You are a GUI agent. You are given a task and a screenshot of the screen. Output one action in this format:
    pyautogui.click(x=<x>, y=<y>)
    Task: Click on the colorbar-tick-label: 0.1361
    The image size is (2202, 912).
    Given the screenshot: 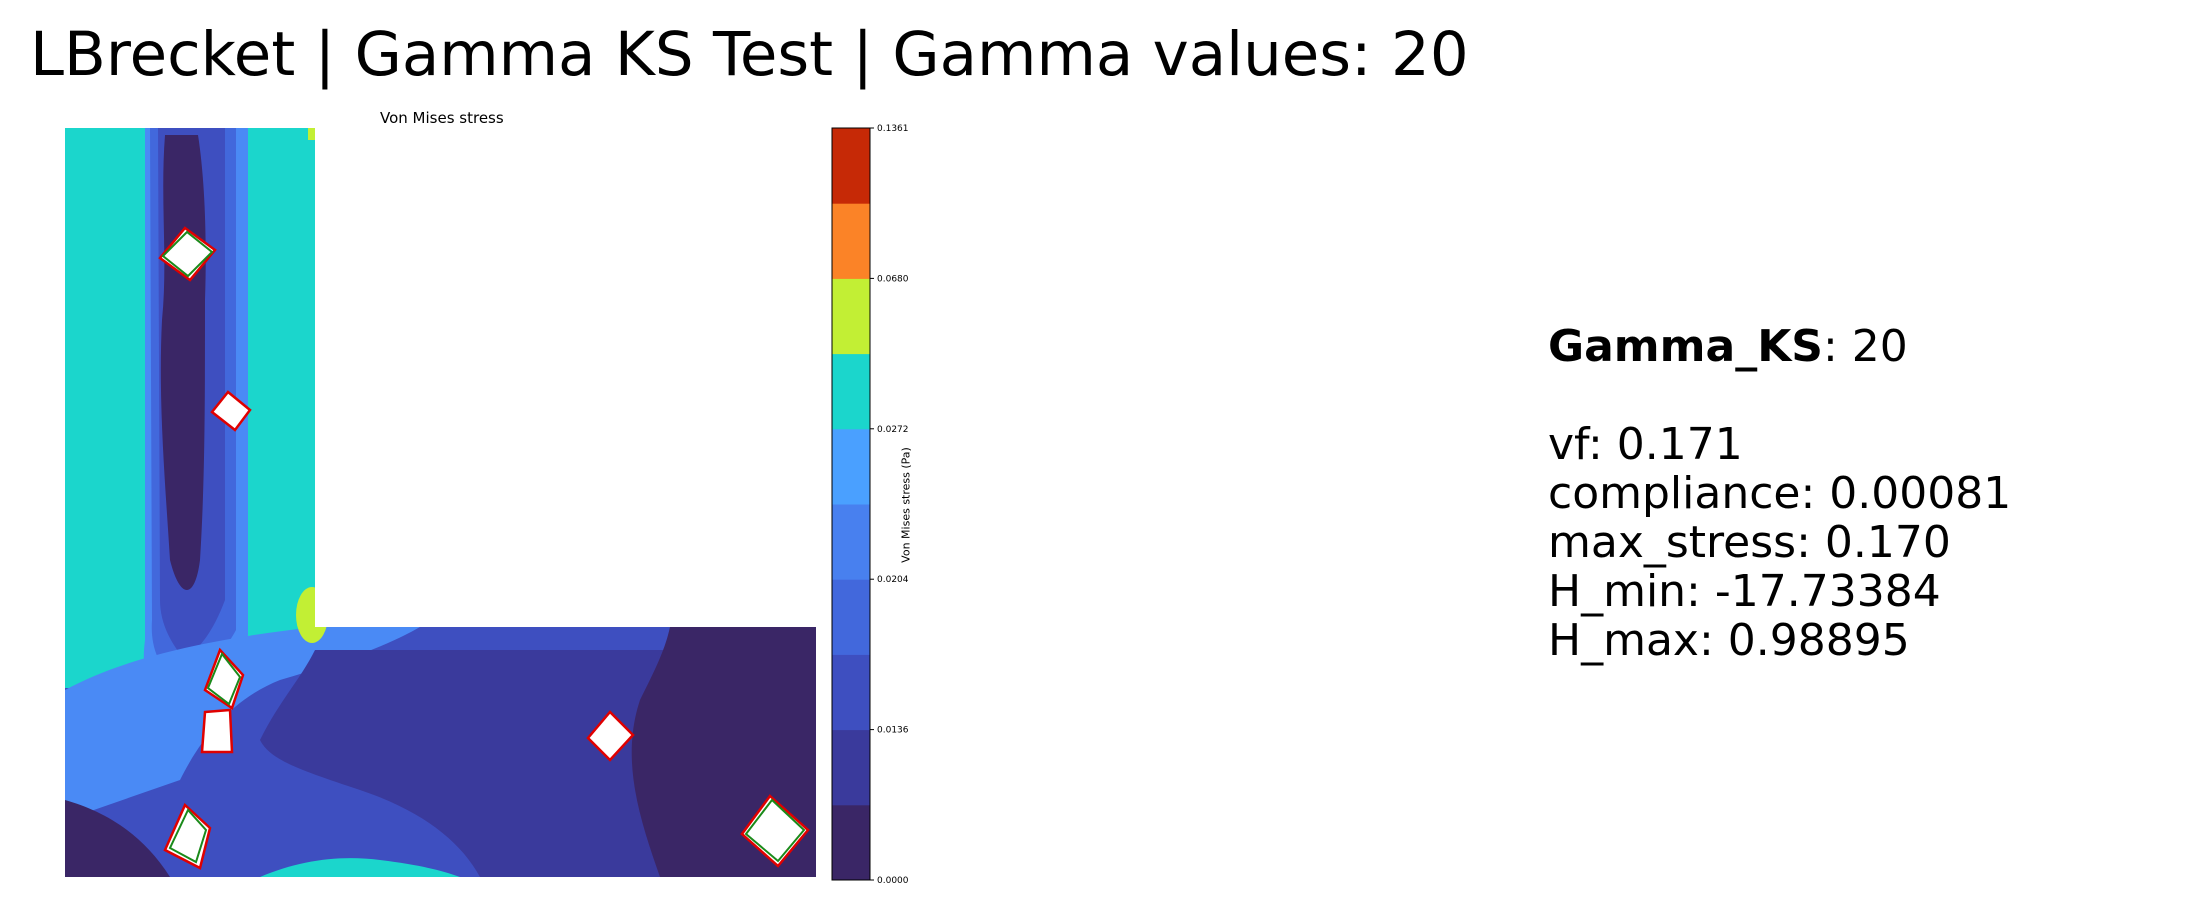 What is the action you would take?
    pyautogui.click(x=893, y=129)
    